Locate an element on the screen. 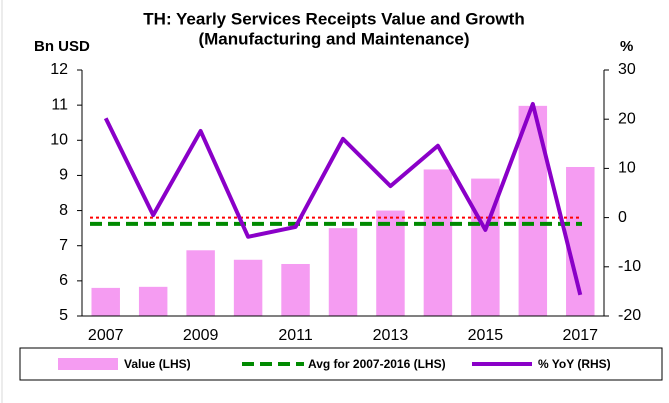 The width and height of the screenshot is (669, 403). y2-tick-label: -20 is located at coordinates (629, 315).